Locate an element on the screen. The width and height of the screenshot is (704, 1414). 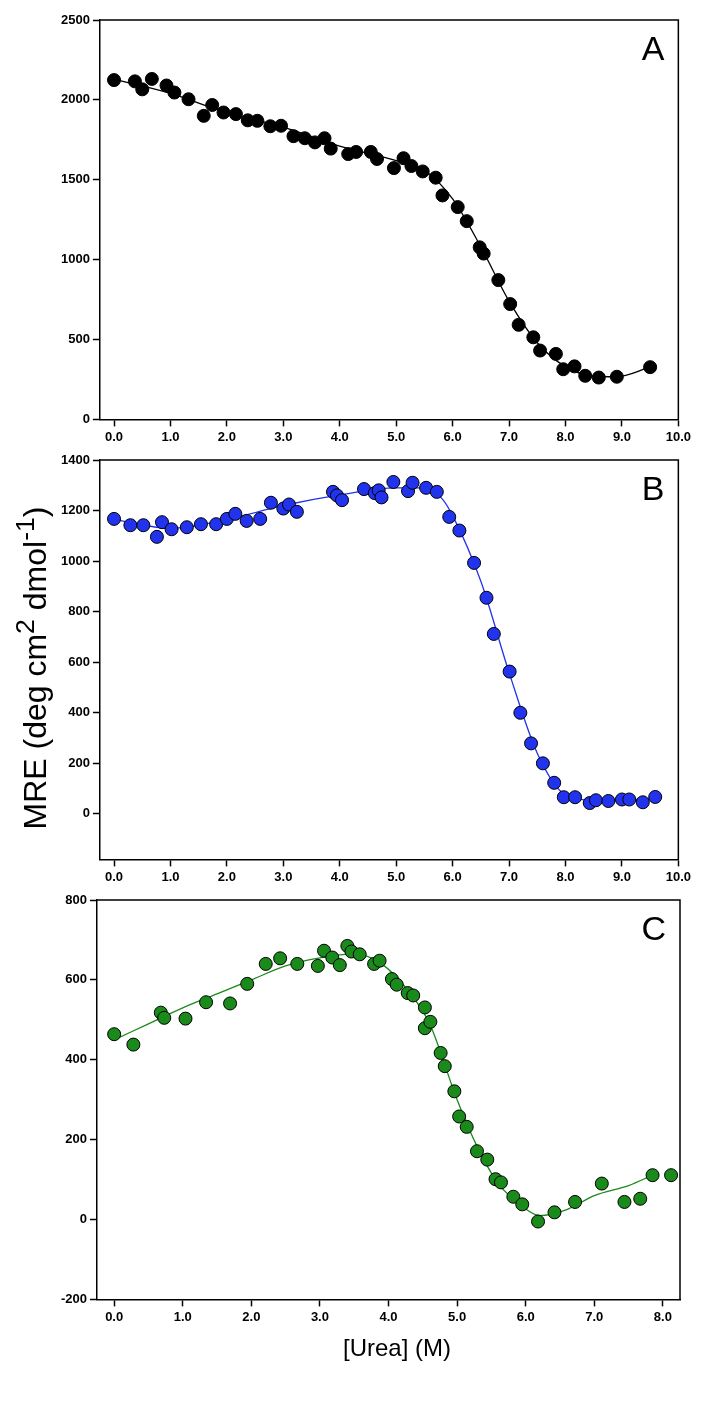
y-tick-label: 2500 is located at coordinates (75, 19).